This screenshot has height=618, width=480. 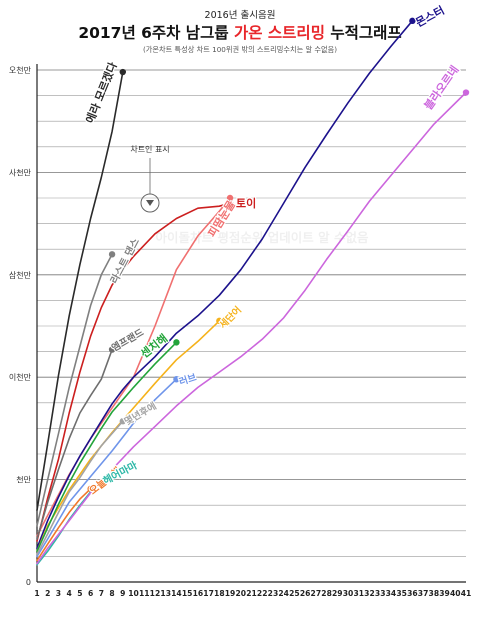 I want to click on x-tick-label: 38, so click(x=434, y=593).